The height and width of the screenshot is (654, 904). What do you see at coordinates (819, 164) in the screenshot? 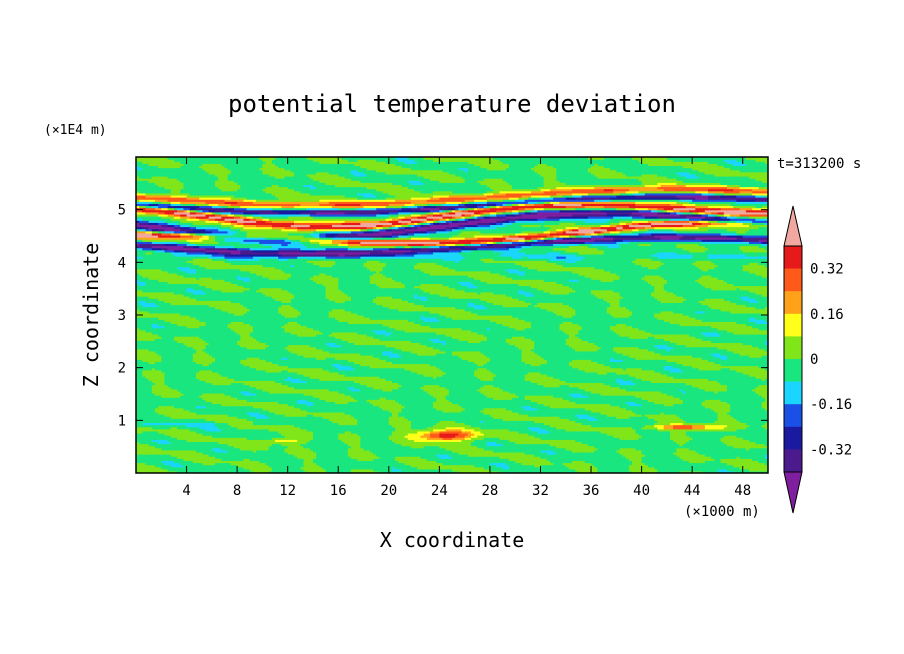
I see `time-label: t=313200 s` at bounding box center [819, 164].